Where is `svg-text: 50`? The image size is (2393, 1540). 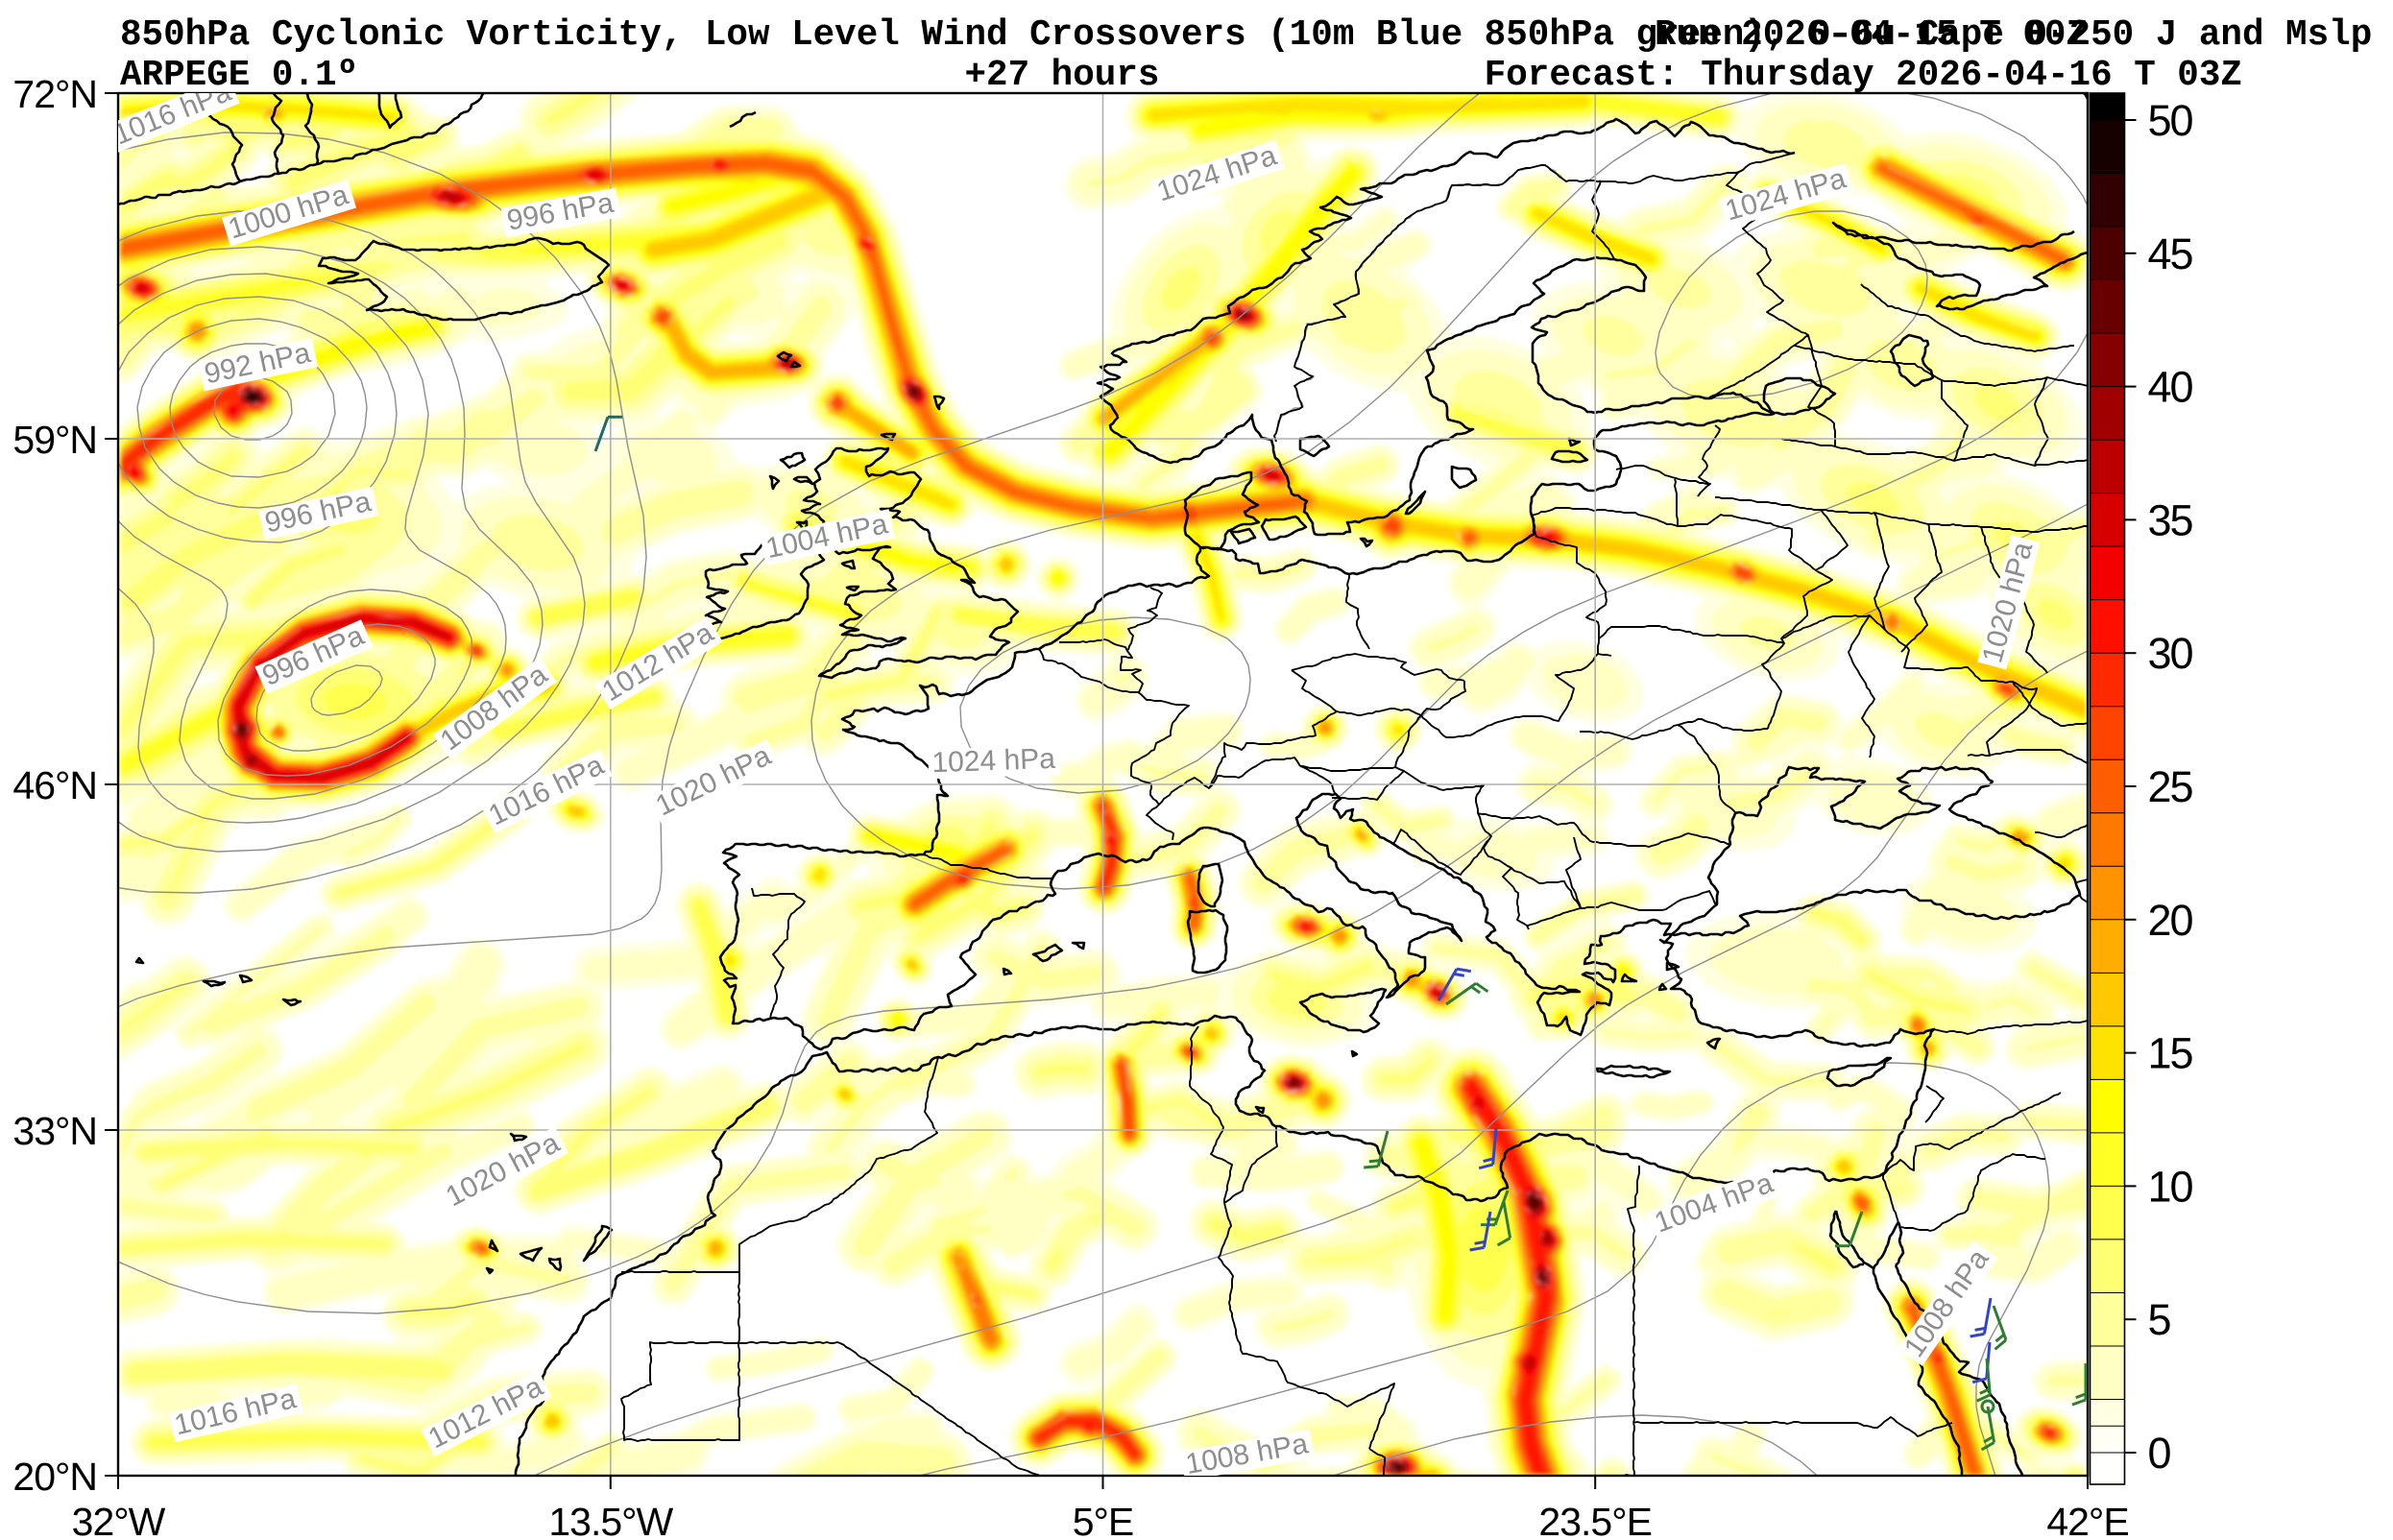
svg-text: 50 is located at coordinates (2170, 120).